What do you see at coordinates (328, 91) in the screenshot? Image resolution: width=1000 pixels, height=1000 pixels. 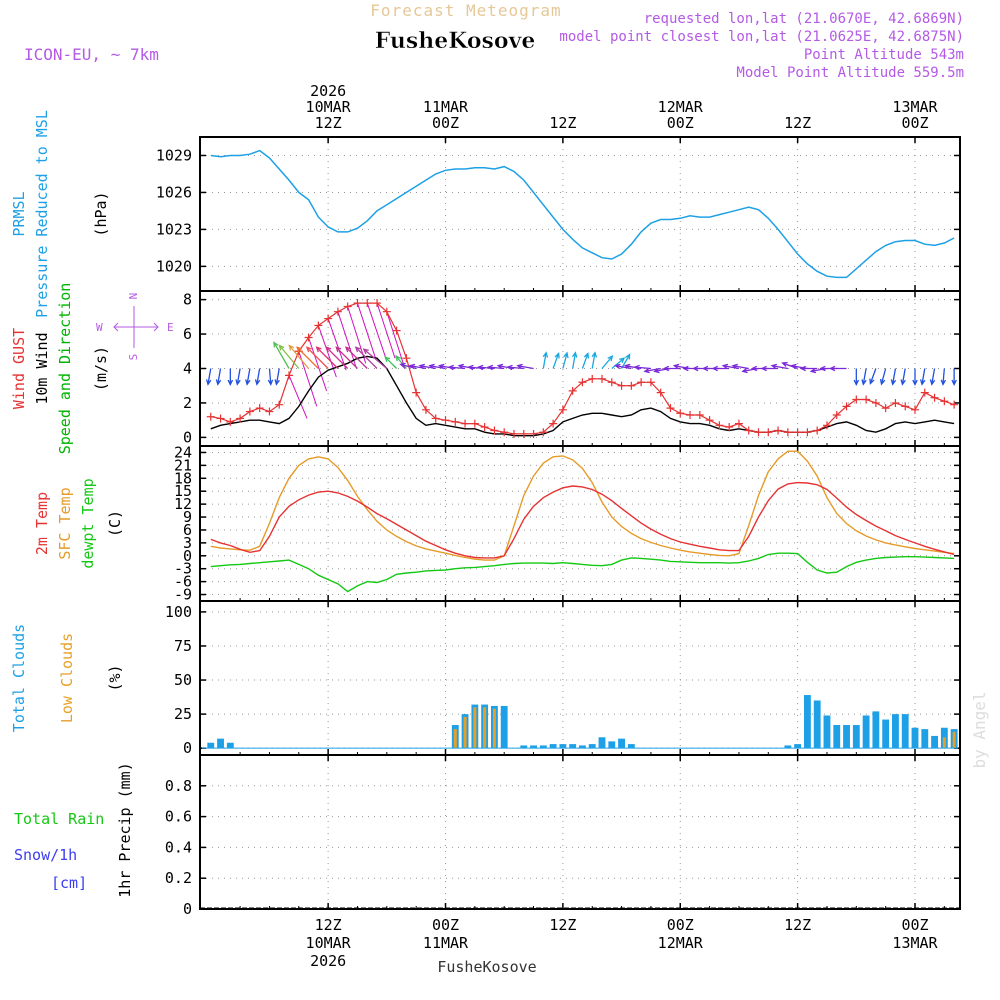 I see `top-time-label: 2026` at bounding box center [328, 91].